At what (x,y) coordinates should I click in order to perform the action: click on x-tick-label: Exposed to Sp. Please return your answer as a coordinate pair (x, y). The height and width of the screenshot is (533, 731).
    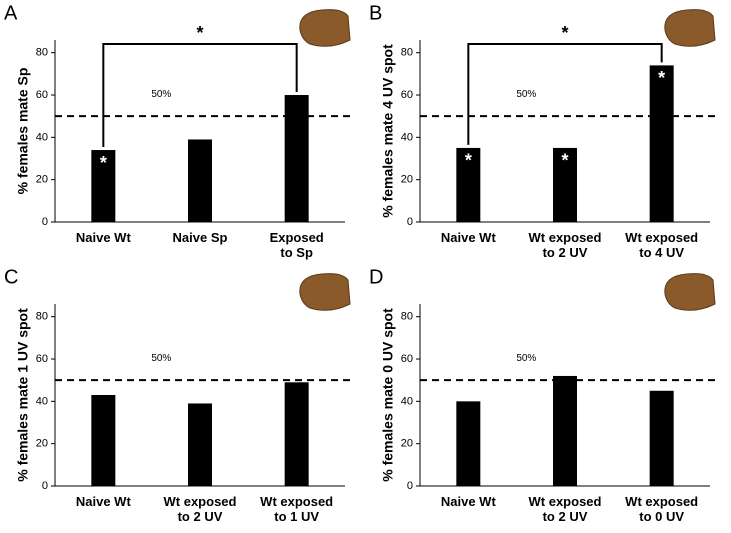
    Looking at the image, I should click on (296, 245).